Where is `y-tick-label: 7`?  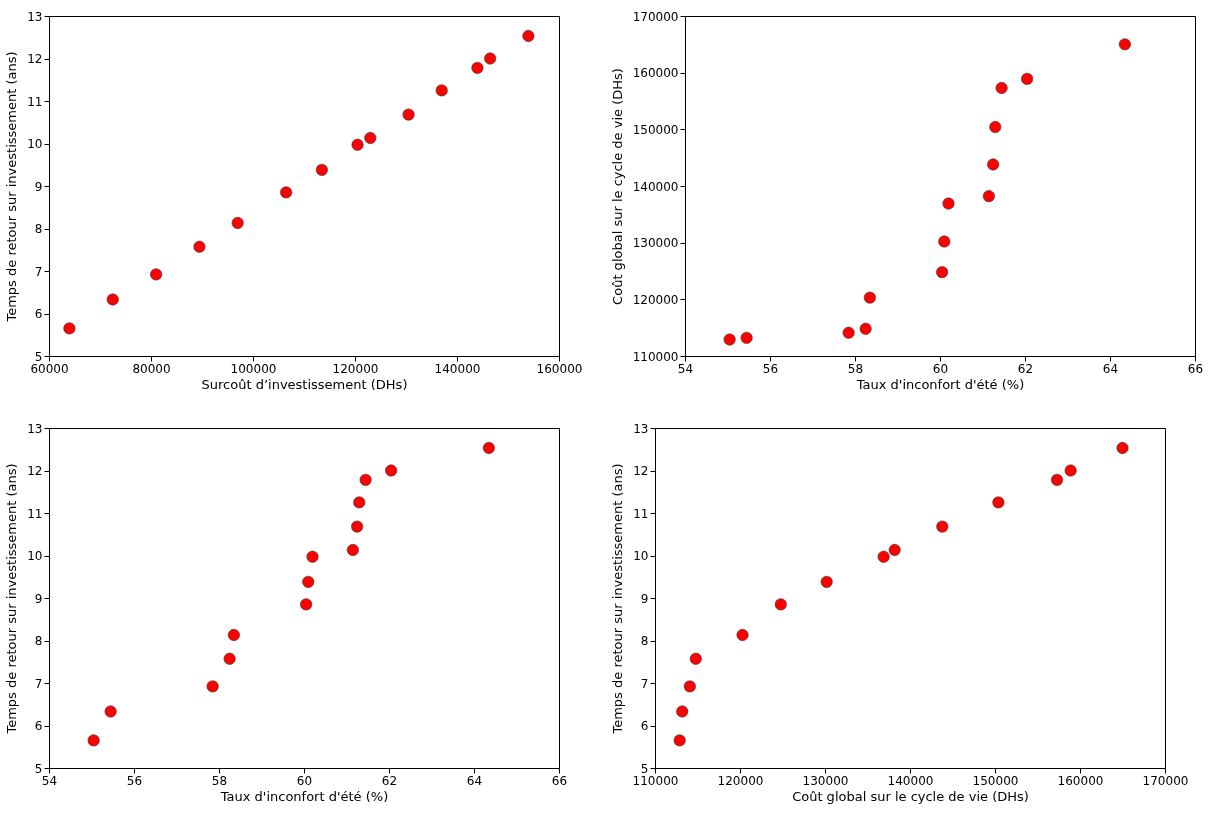 y-tick-label: 7 is located at coordinates (644, 683).